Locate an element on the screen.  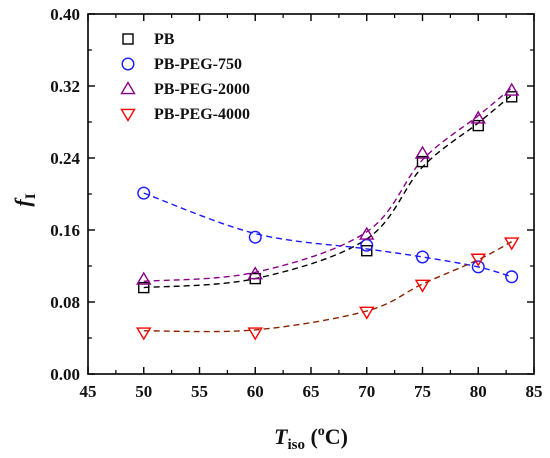
y-tick-label: 0.00 is located at coordinates (65, 374).